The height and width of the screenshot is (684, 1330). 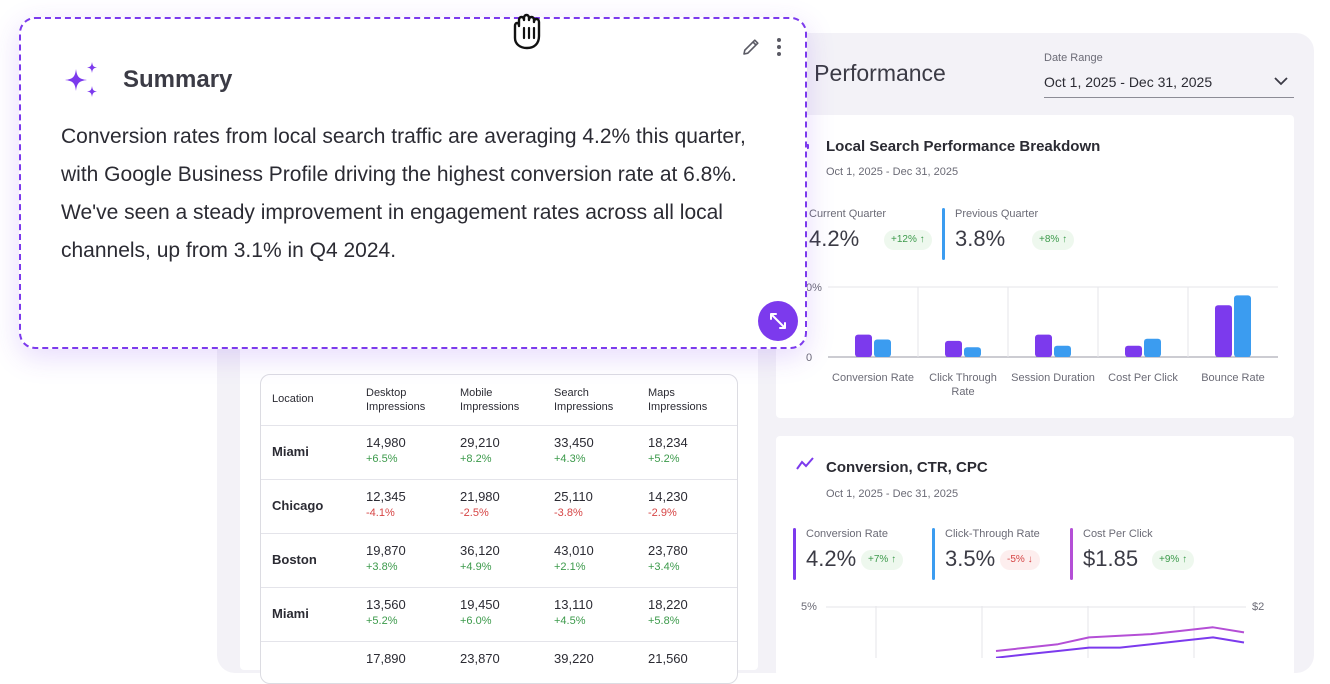 I want to click on table-cell: 19,870 +3.8%, so click(x=386, y=558).